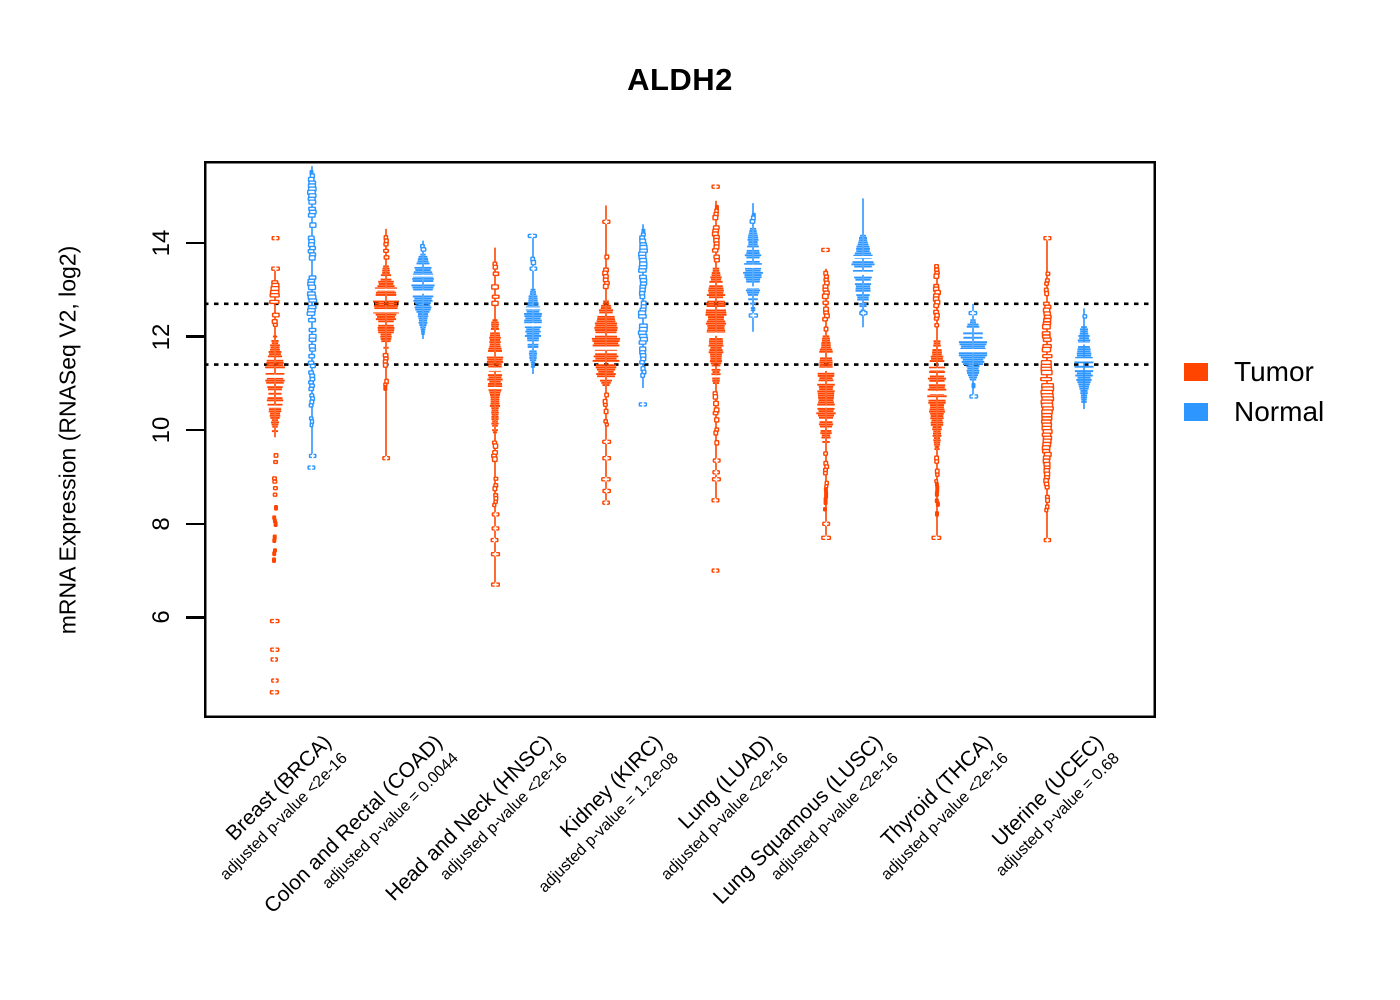 Image resolution: width=1400 pixels, height=1000 pixels. What do you see at coordinates (67, 440) in the screenshot?
I see `y-axis-label: mRNA Expression (RNASeq V2, log2)` at bounding box center [67, 440].